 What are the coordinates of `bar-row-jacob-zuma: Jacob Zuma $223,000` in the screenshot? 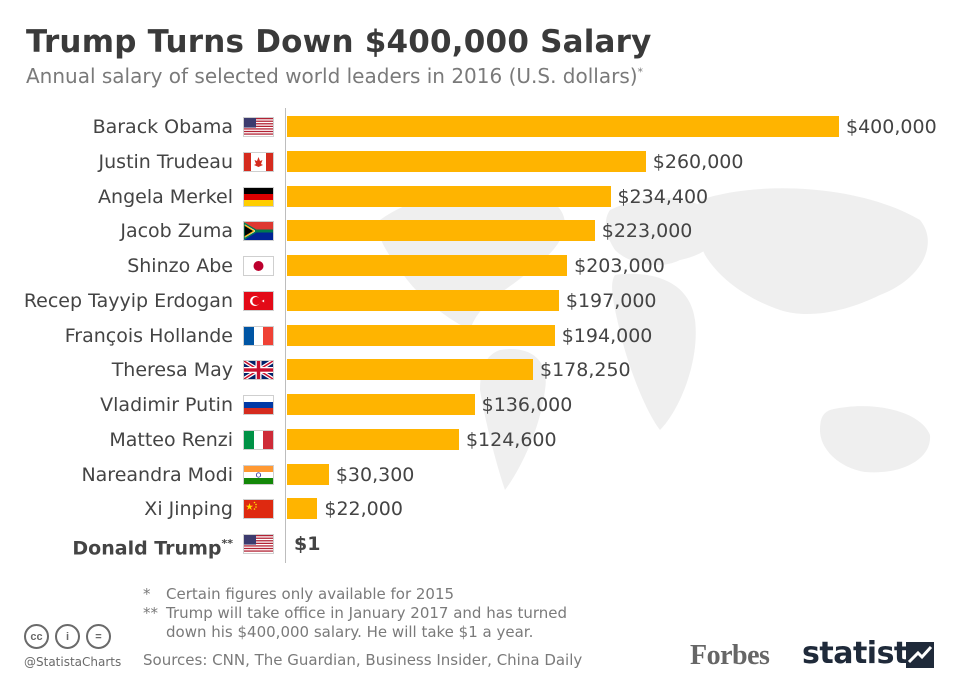 It's located at (480, 231).